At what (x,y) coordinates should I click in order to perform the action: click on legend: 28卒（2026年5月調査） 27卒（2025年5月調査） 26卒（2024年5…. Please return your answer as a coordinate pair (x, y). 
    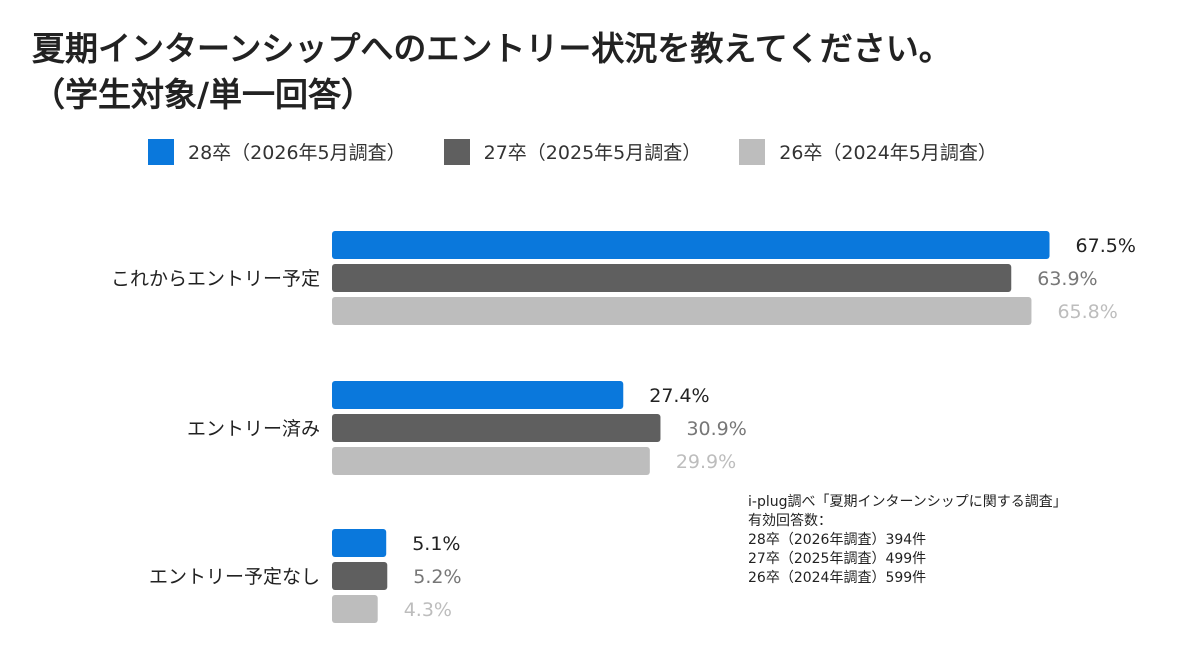
    Looking at the image, I should click on (591, 151).